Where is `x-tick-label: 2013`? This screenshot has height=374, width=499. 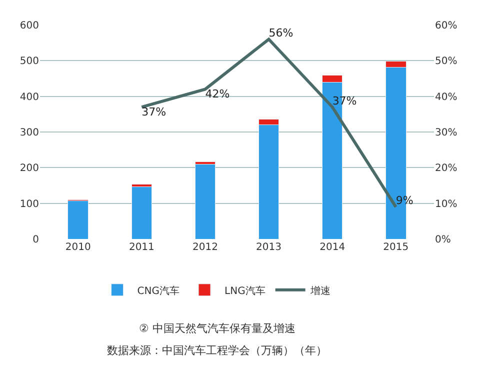
x-tick-label: 2013 is located at coordinates (269, 247).